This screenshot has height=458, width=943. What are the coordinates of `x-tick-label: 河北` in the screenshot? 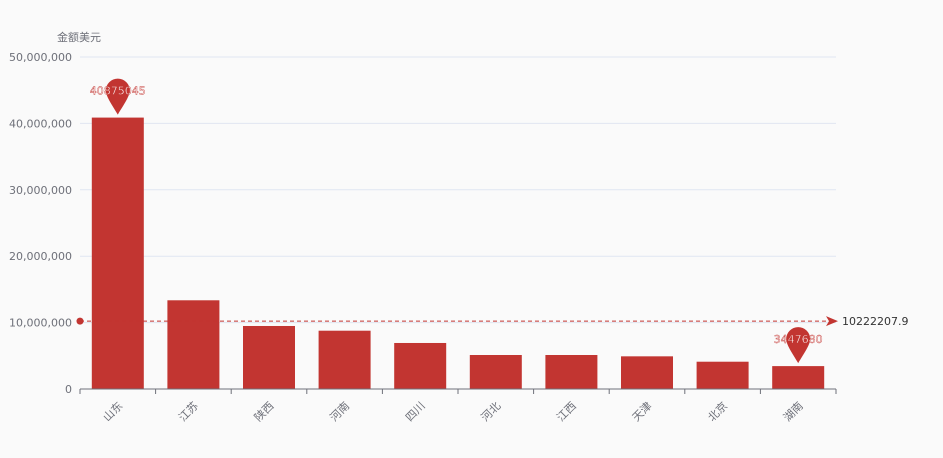 It's located at (491, 411).